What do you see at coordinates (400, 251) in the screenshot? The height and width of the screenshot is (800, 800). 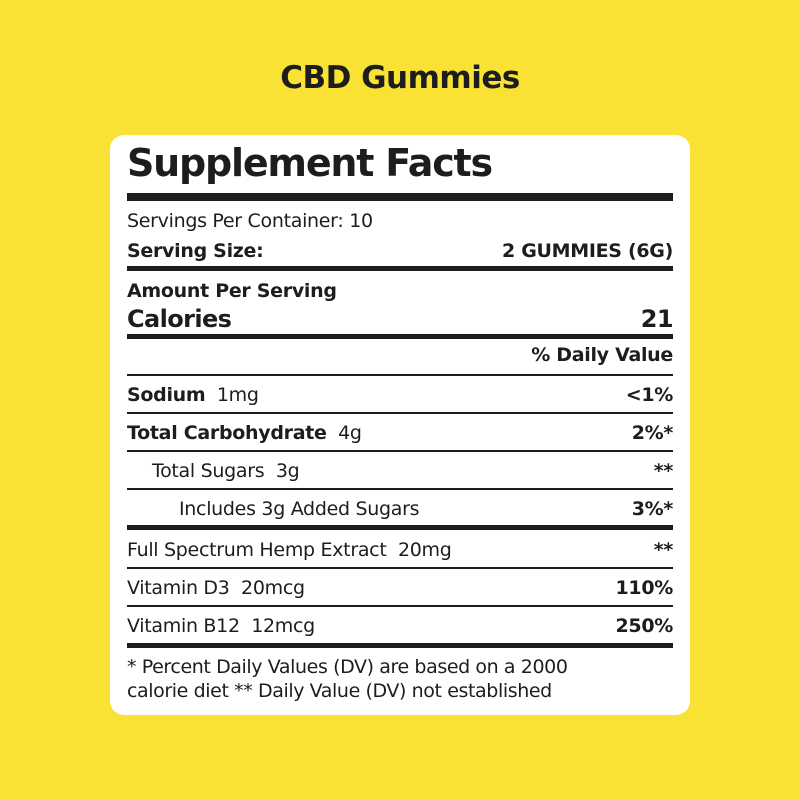 I see `serving-size-row: Serving Size: 2 GUMMIES (6G)` at bounding box center [400, 251].